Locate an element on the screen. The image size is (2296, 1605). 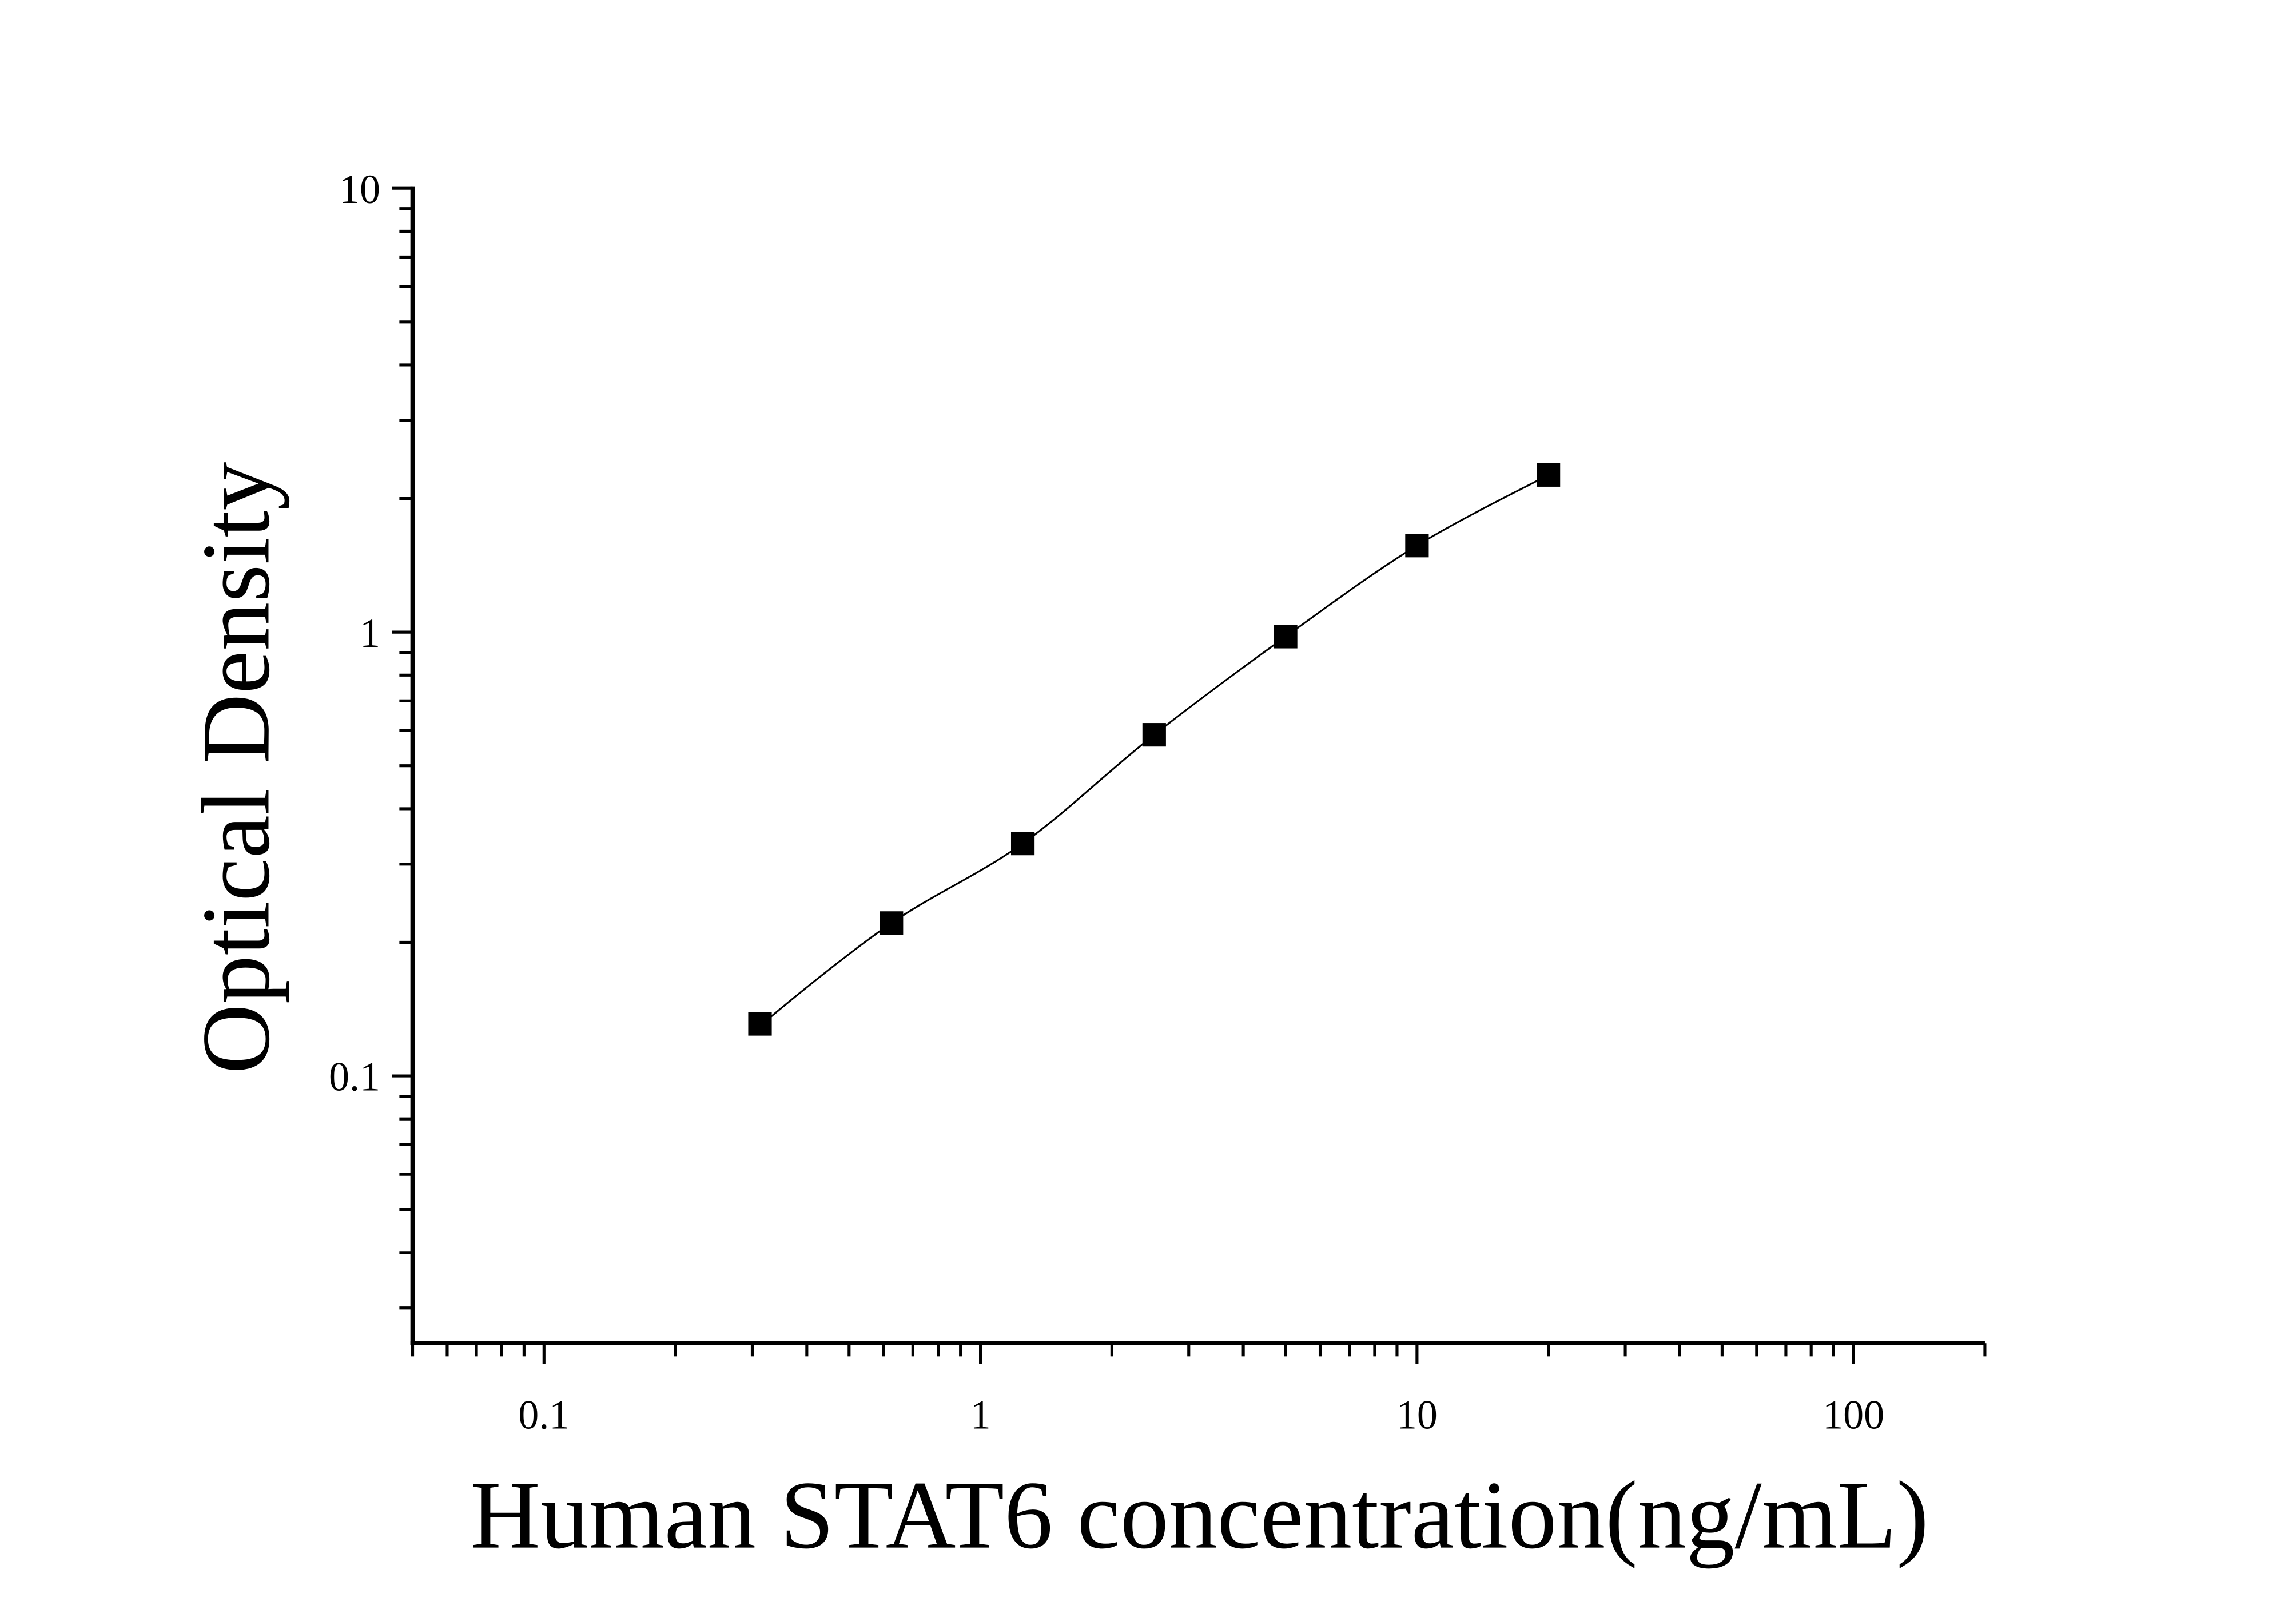
y-tick-label: 1 is located at coordinates (370, 633).